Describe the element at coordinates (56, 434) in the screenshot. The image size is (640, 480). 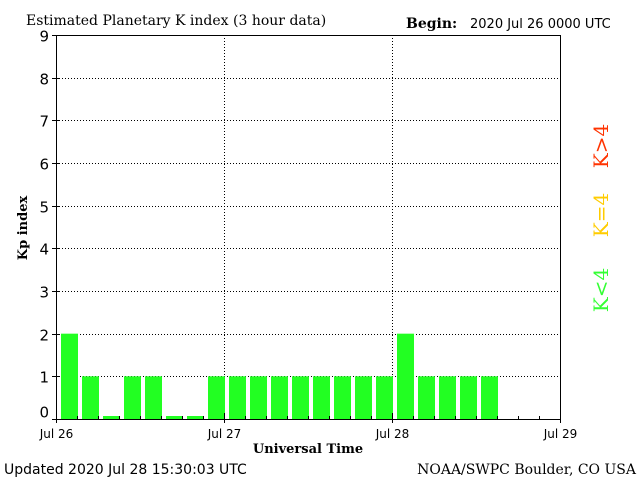
I see `x-tick-label: Jul 26` at that location.